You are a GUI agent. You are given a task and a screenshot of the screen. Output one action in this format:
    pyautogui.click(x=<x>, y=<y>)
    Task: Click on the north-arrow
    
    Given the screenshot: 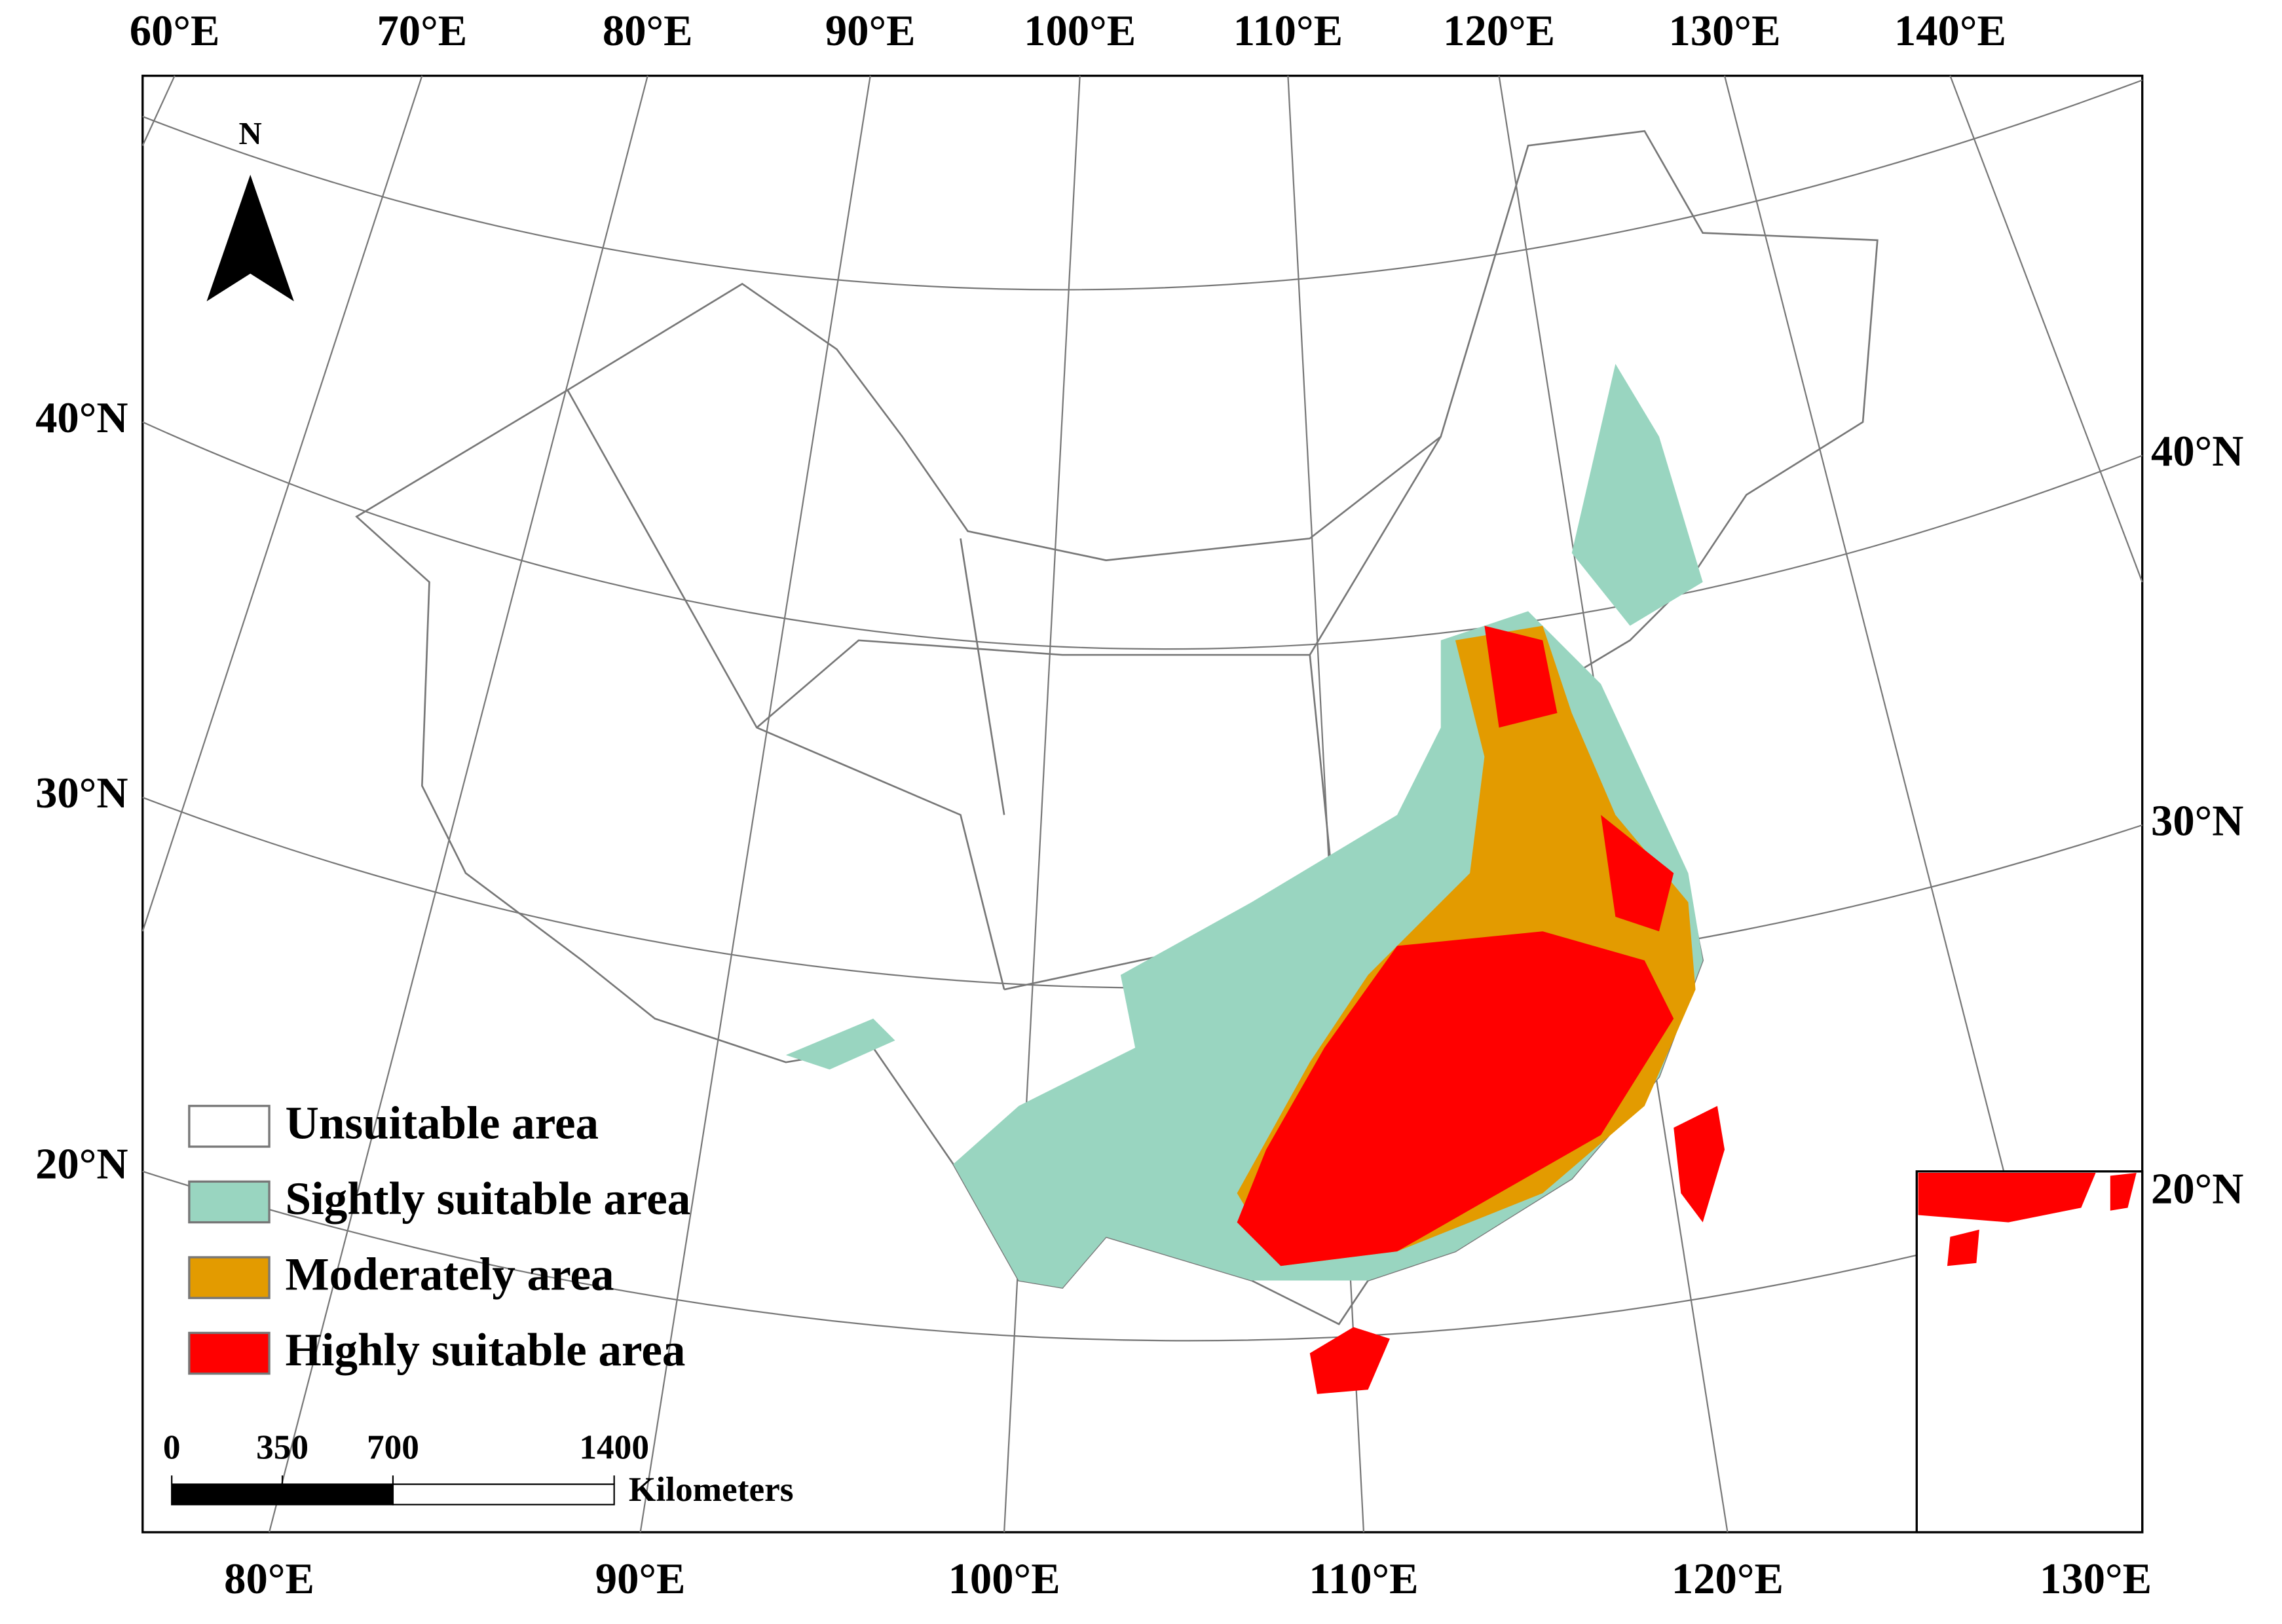 What is the action you would take?
    pyautogui.click(x=250, y=238)
    